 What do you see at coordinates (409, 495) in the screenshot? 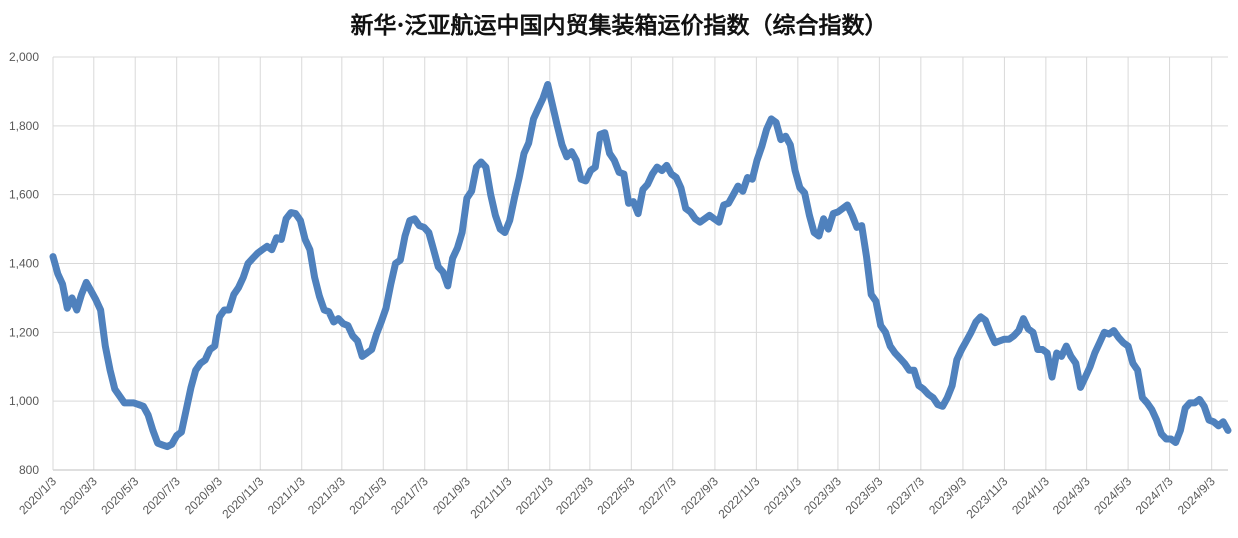
I see `x-tick-label: 2021/7/3` at bounding box center [409, 495].